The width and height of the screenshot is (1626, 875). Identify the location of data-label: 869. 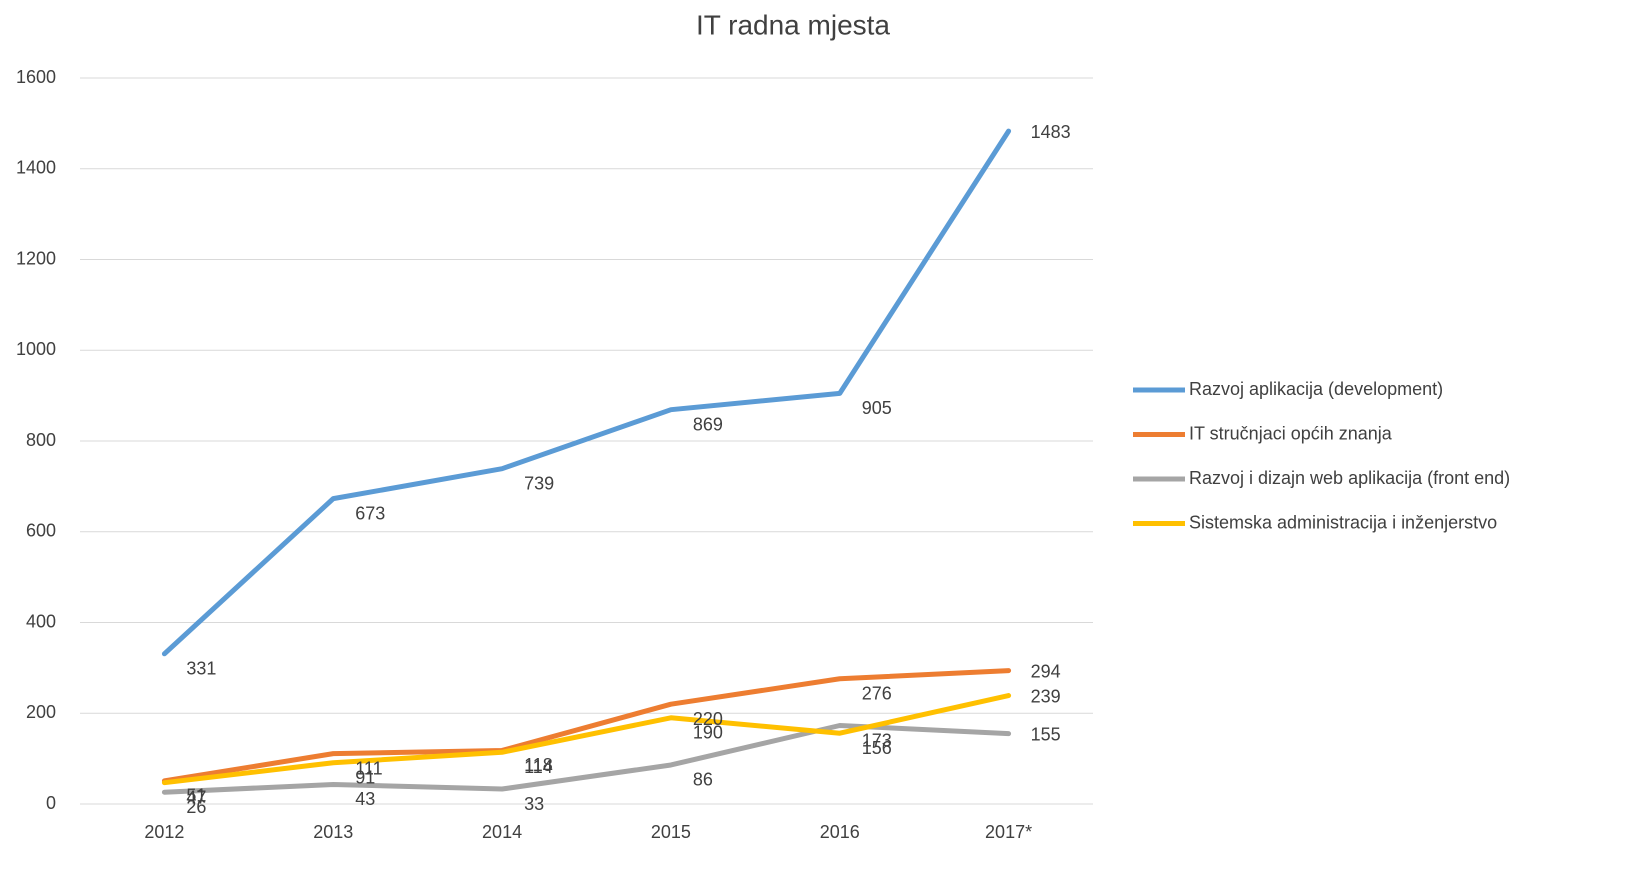
(708, 424).